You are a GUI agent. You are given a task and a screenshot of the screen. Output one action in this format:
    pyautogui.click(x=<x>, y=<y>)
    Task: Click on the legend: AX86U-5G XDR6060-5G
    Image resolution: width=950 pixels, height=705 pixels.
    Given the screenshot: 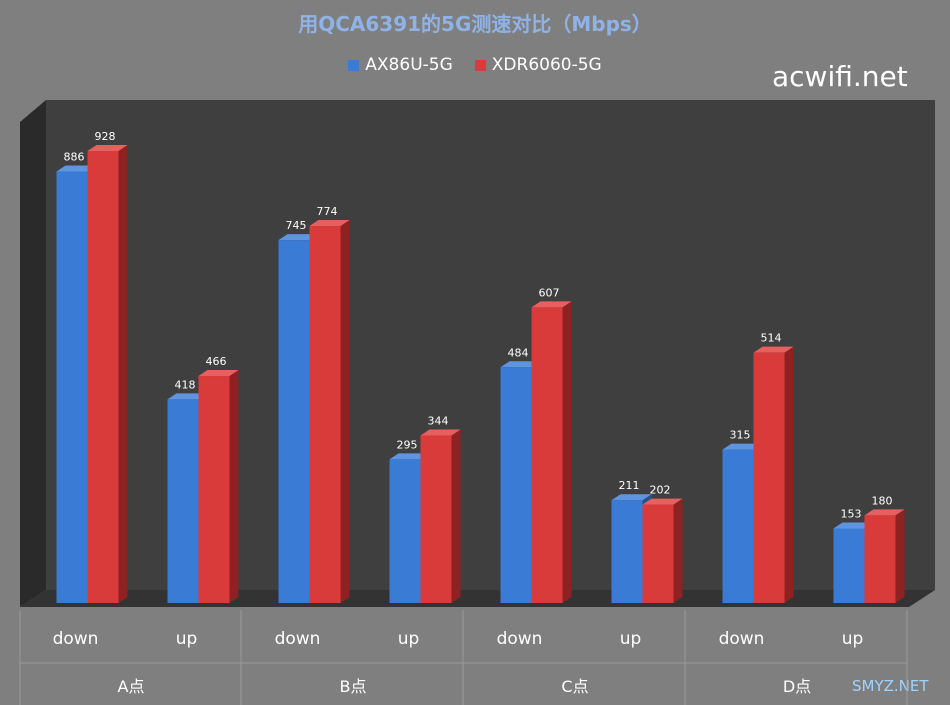 What is the action you would take?
    pyautogui.click(x=475, y=65)
    